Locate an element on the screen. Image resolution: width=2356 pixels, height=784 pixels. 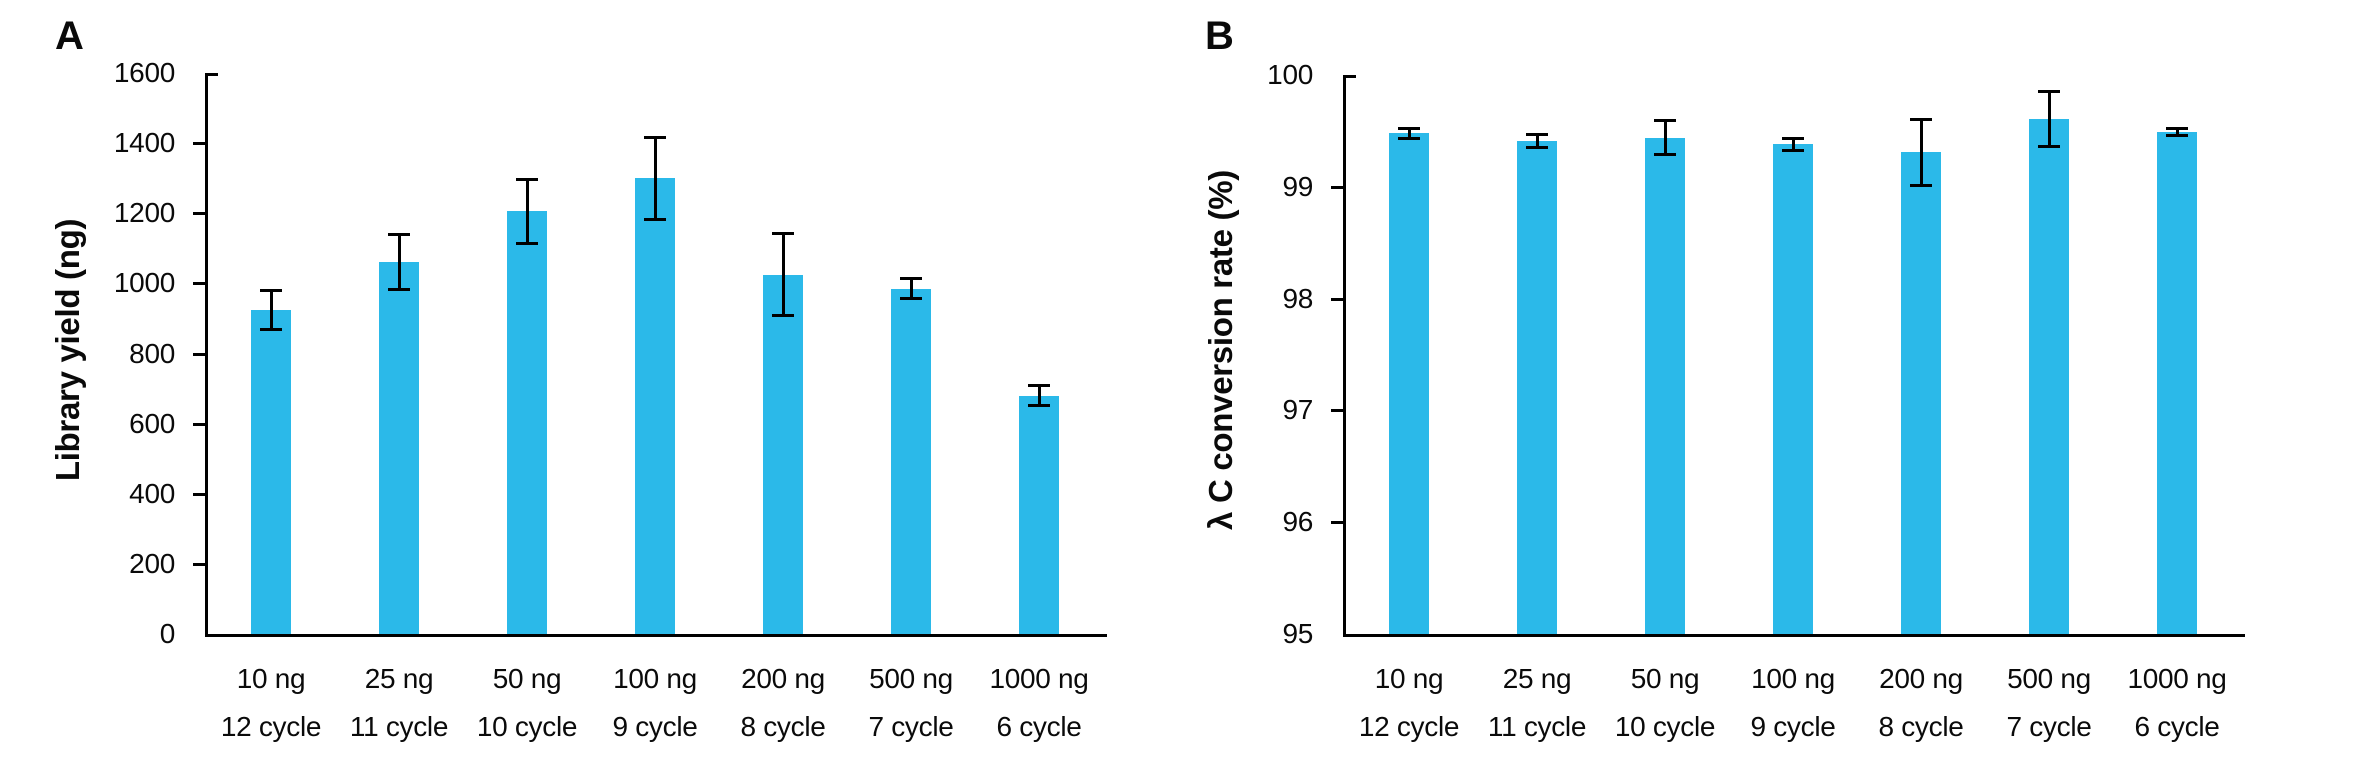
panel-a-label: A is located at coordinates (69, 36).